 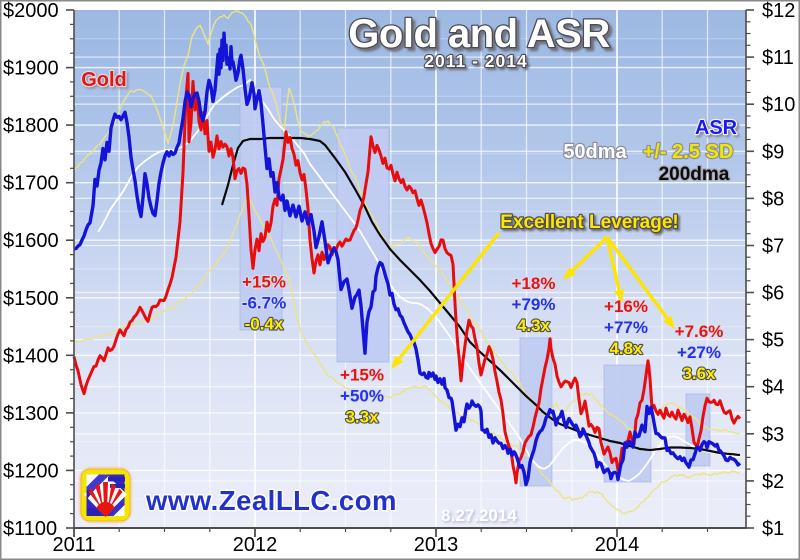 What do you see at coordinates (778, 105) in the screenshot?
I see `svg-text: $10` at bounding box center [778, 105].